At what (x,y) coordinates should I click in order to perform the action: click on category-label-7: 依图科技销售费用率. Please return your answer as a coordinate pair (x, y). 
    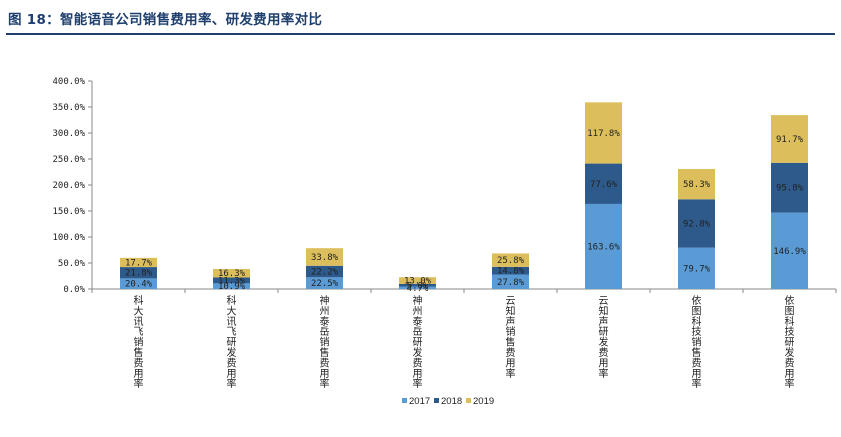
    Looking at the image, I should click on (697, 342).